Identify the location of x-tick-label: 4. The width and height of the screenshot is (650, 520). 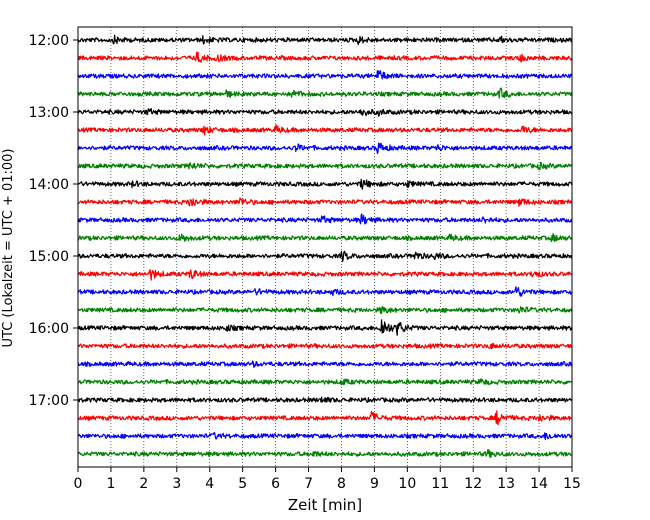
(209, 484).